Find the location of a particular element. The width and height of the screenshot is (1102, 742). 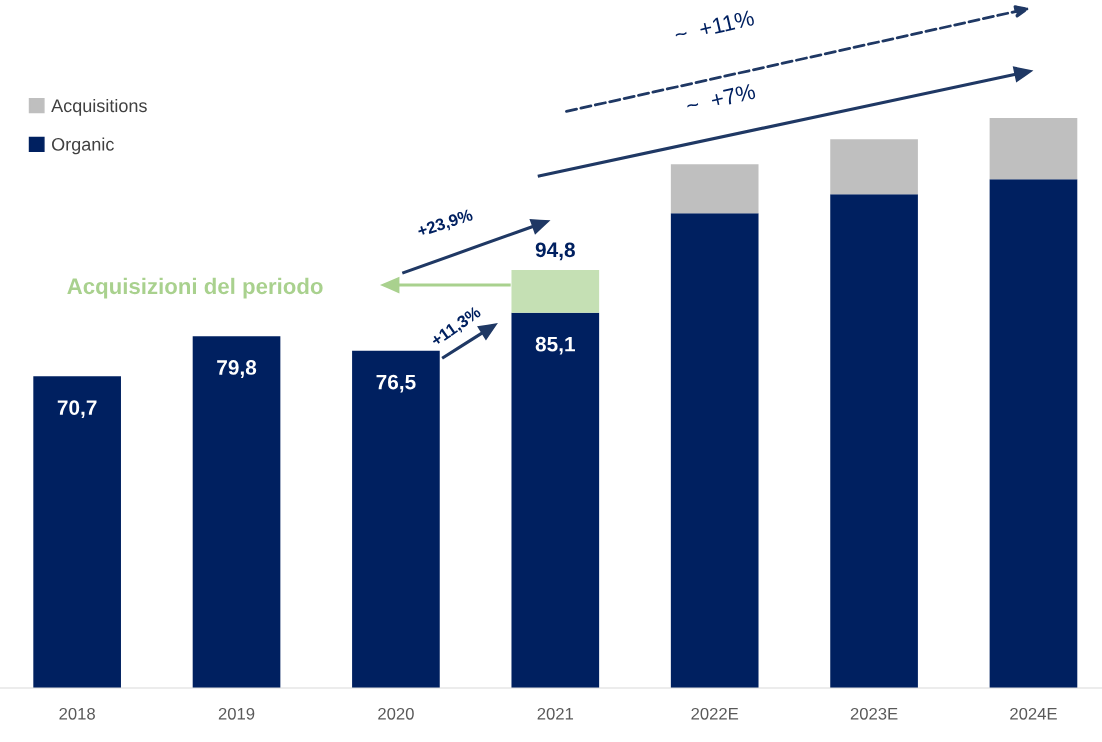

x-tick-label: 2021 is located at coordinates (555, 713).